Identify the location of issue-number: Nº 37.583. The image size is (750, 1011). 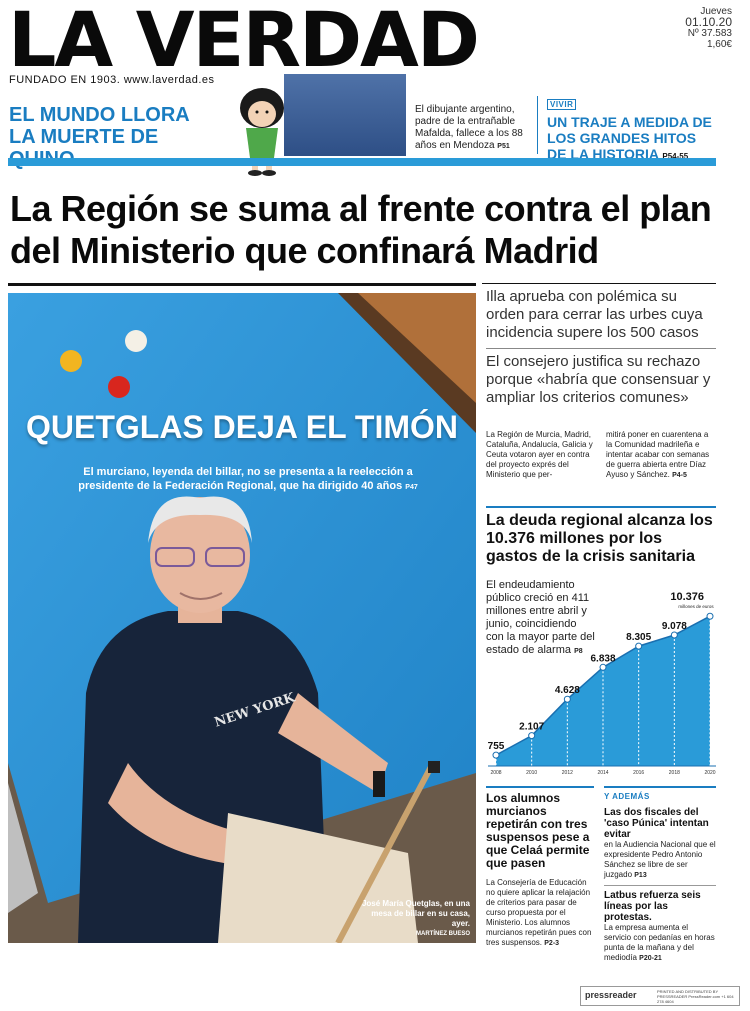
(709, 33).